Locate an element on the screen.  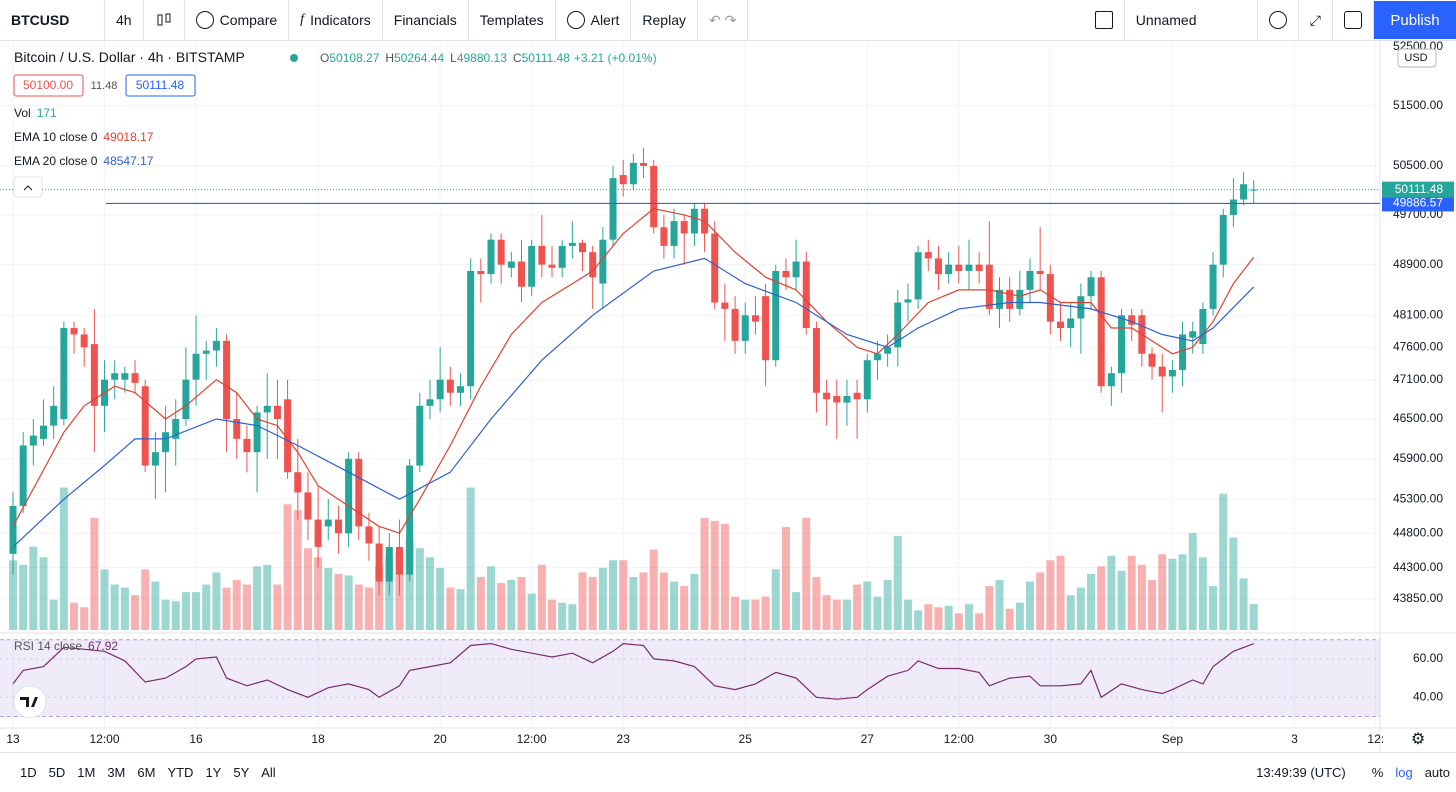
settings is located at coordinates (1278, 20).